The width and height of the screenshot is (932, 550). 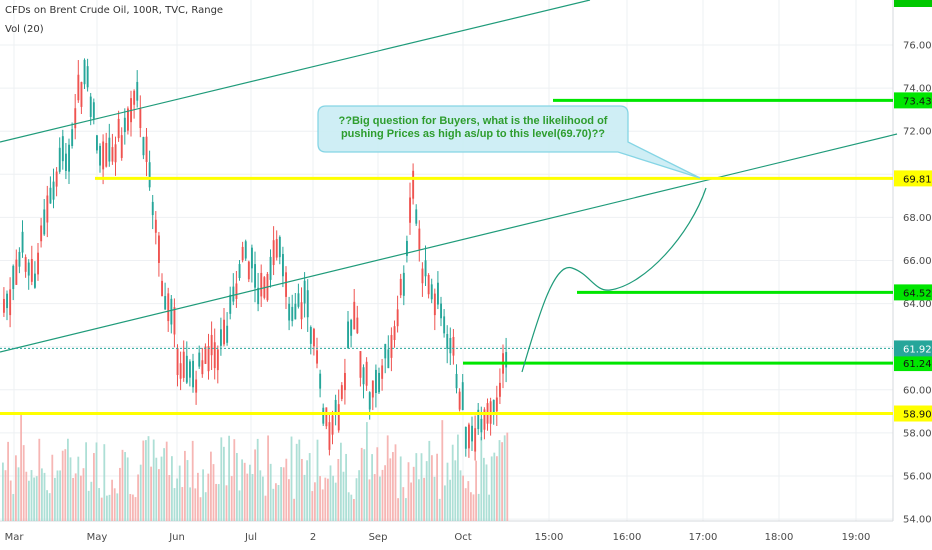 I want to click on x-tick-label: 2, so click(x=313, y=537).